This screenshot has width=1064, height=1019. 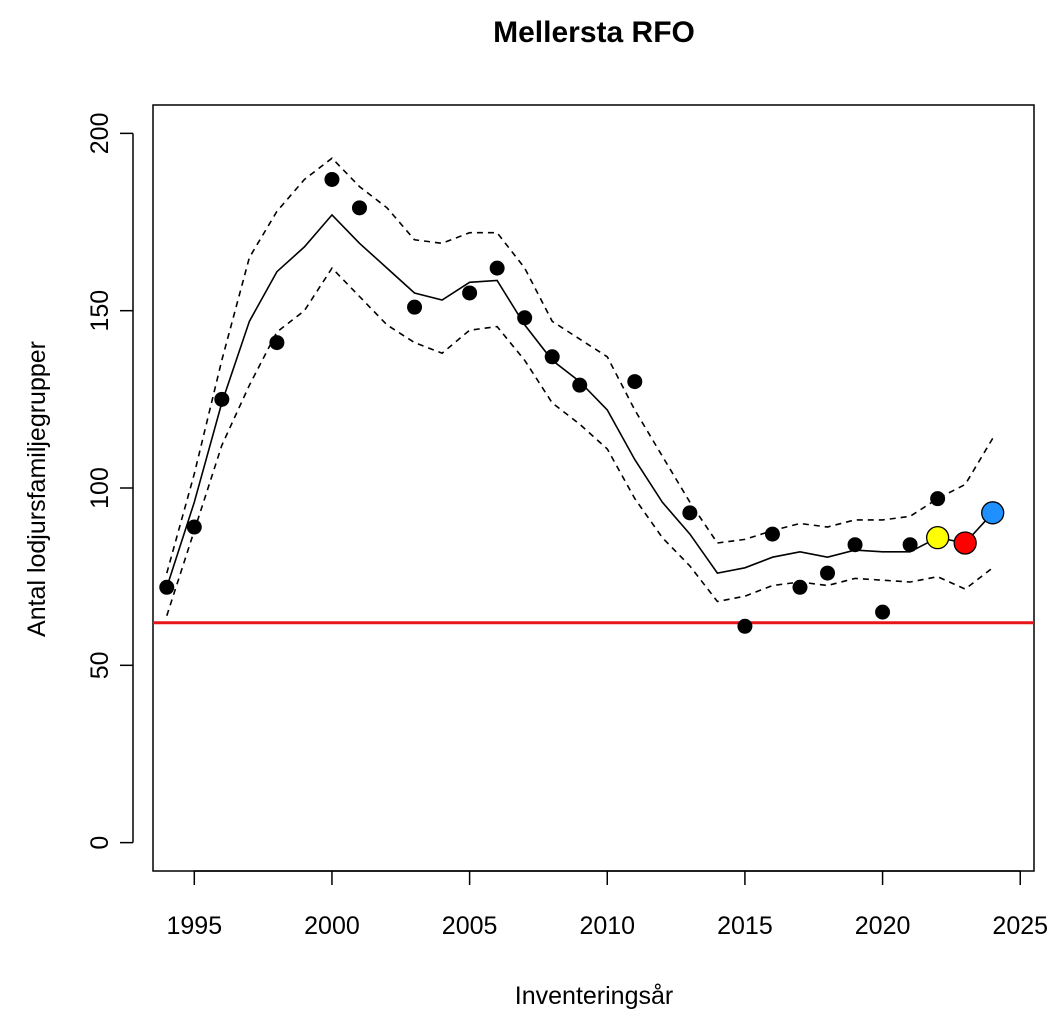 What do you see at coordinates (100, 311) in the screenshot?
I see `y-tick-label: 150` at bounding box center [100, 311].